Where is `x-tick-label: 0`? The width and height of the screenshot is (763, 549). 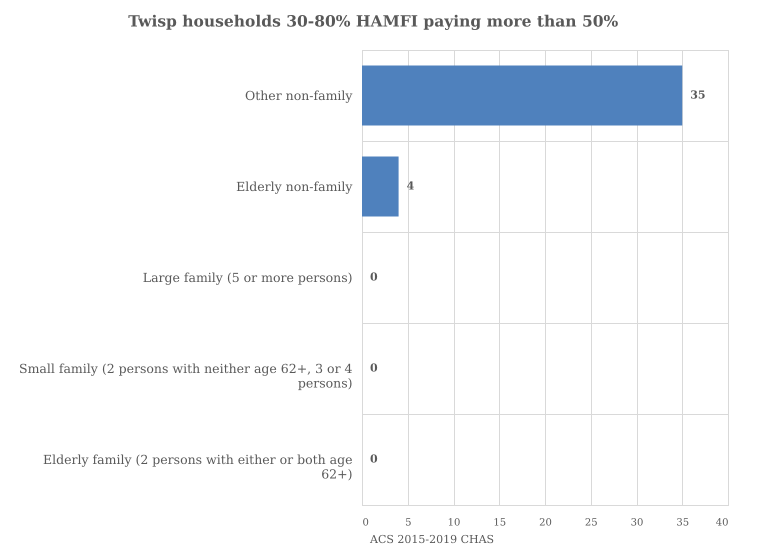
x-tick-label: 0 is located at coordinates (365, 523).